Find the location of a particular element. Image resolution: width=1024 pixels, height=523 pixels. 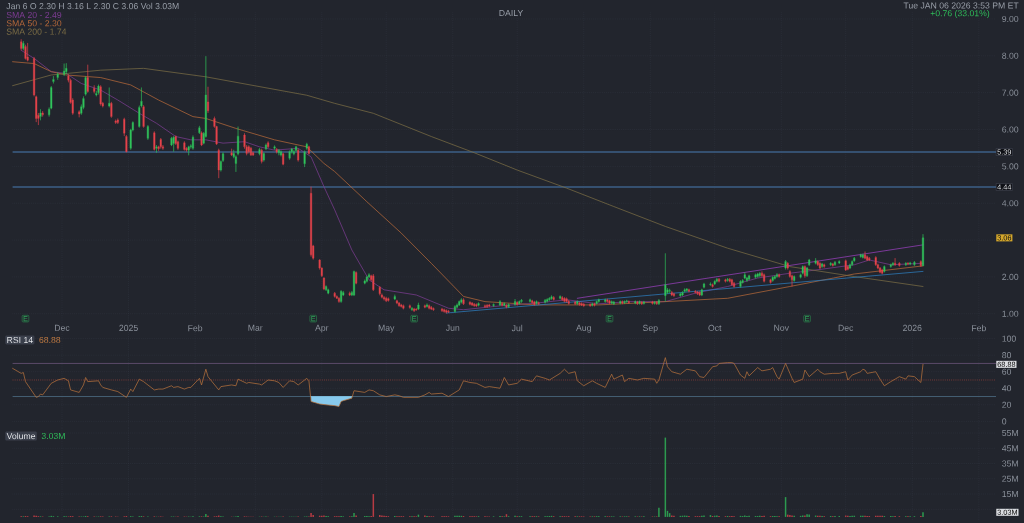

y-tick-label: 1.00 is located at coordinates (1010, 313).